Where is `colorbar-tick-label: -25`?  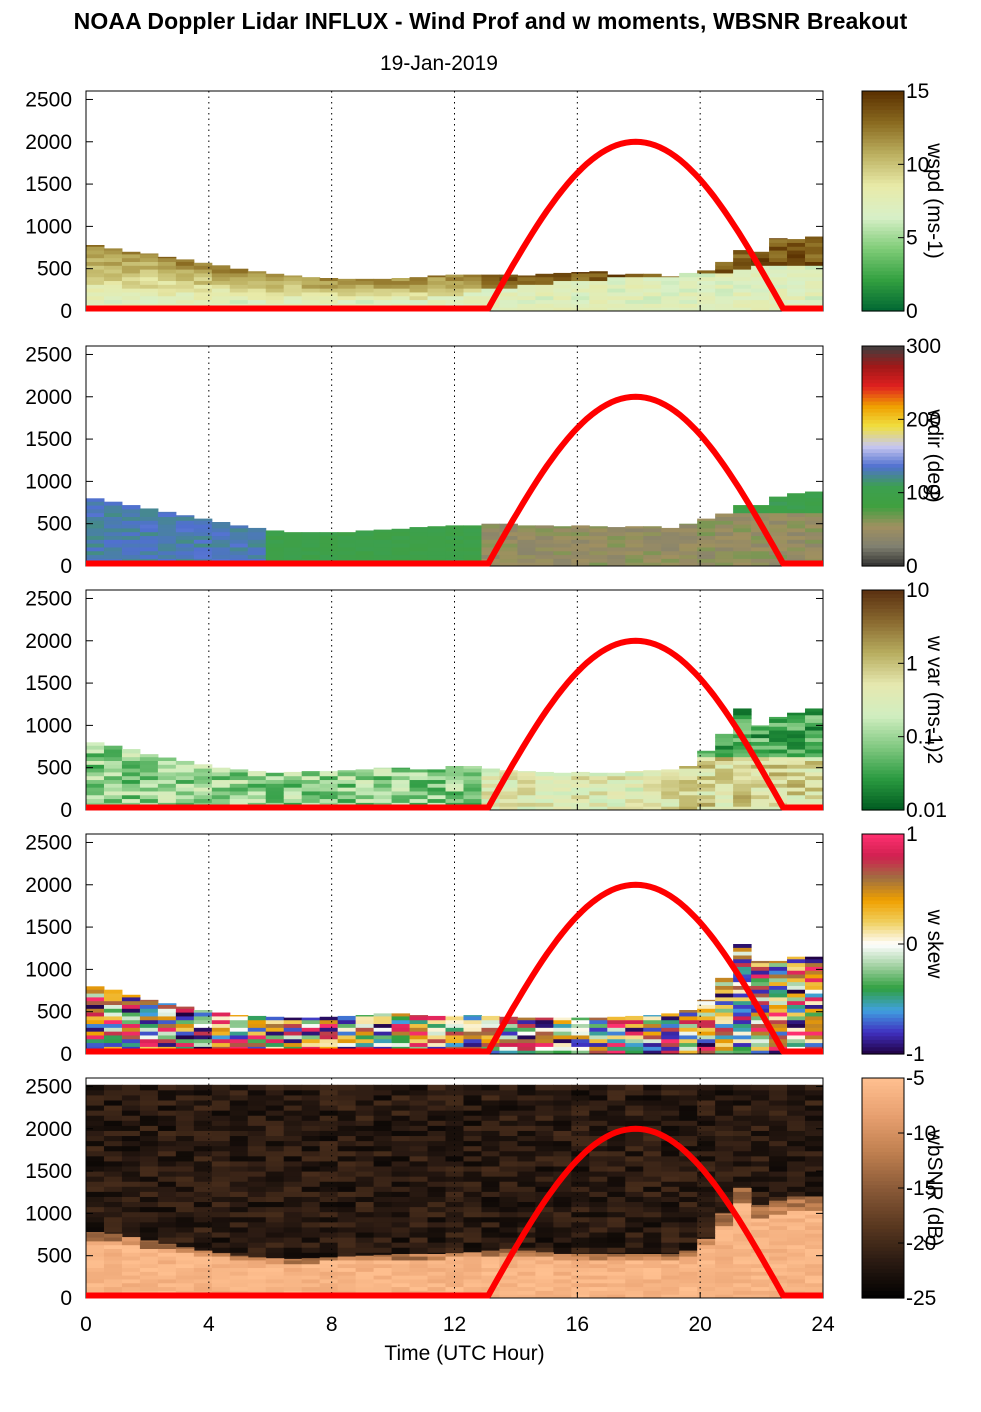
colorbar-tick-label: -25 is located at coordinates (921, 1298).